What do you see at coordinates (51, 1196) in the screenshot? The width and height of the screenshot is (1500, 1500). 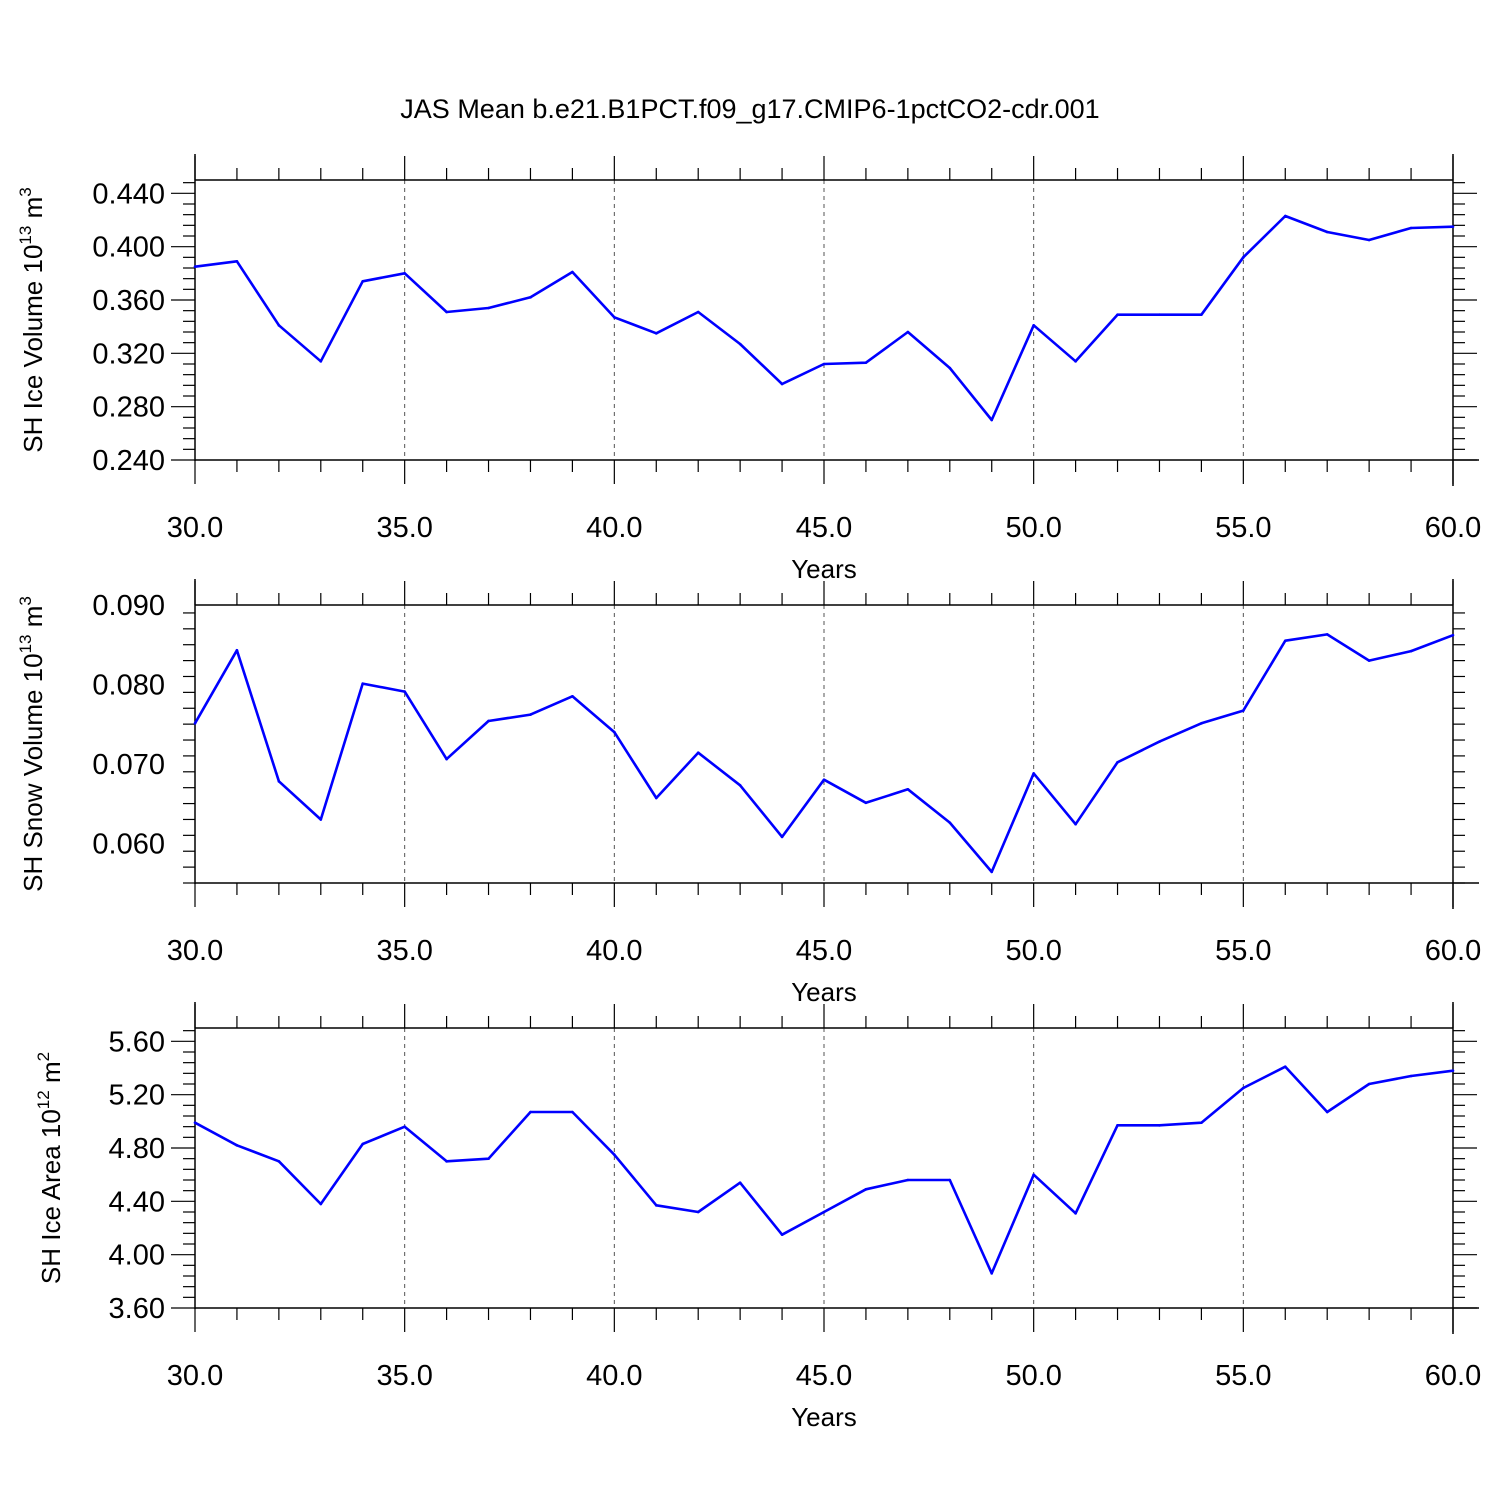 I see `y-axis-title-text: SH Ice Area 10` at bounding box center [51, 1196].